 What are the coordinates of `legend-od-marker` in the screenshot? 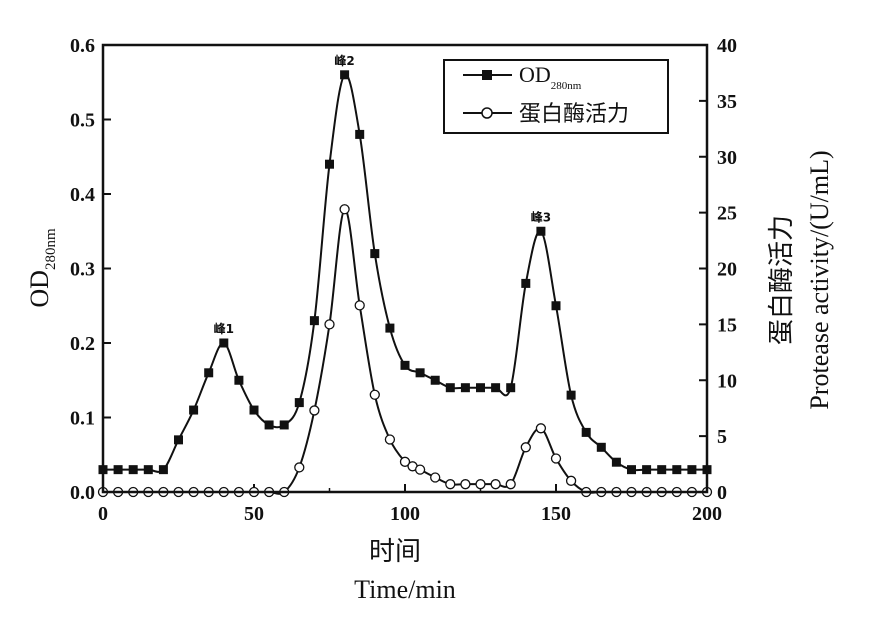 It's located at (487, 75).